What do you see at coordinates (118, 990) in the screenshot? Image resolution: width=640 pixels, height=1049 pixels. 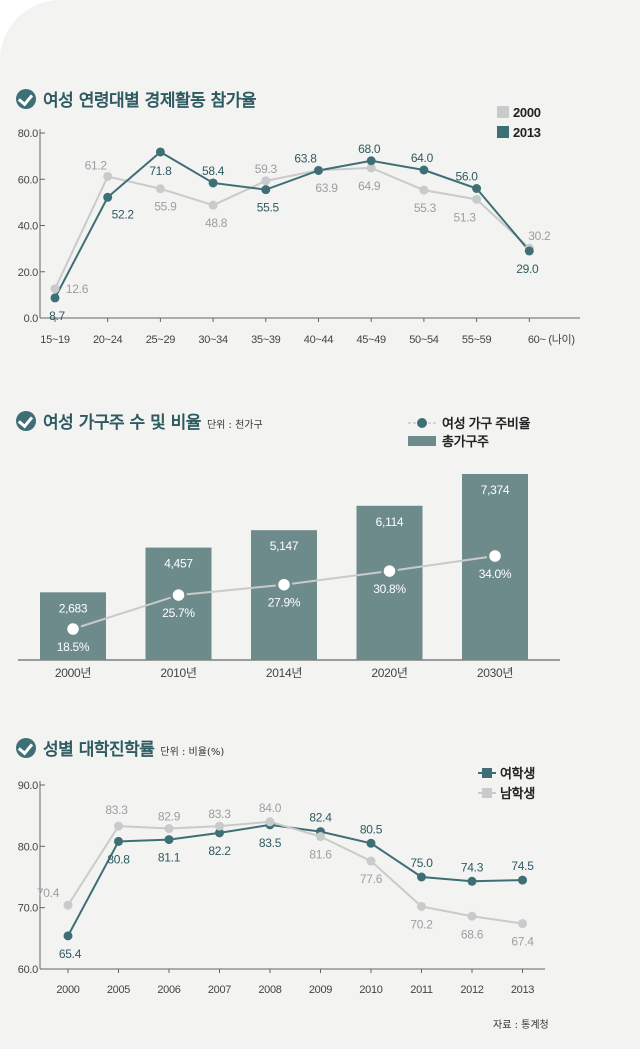 I see `chart3-xtick-label: 2005` at bounding box center [118, 990].